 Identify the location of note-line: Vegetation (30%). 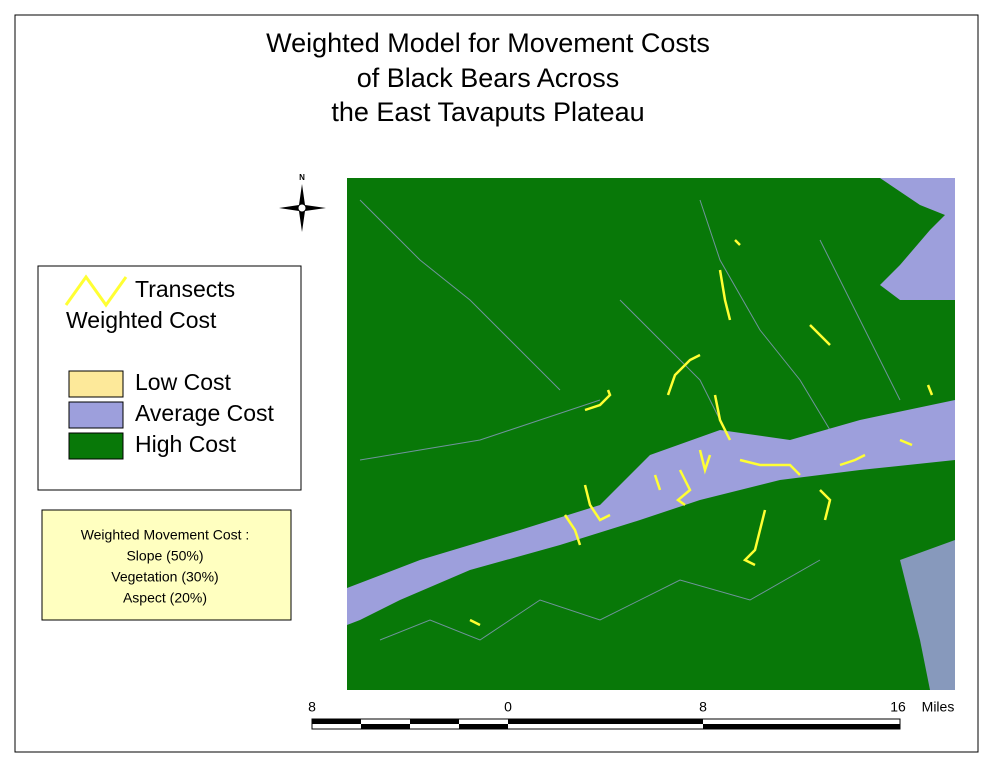
(164, 577).